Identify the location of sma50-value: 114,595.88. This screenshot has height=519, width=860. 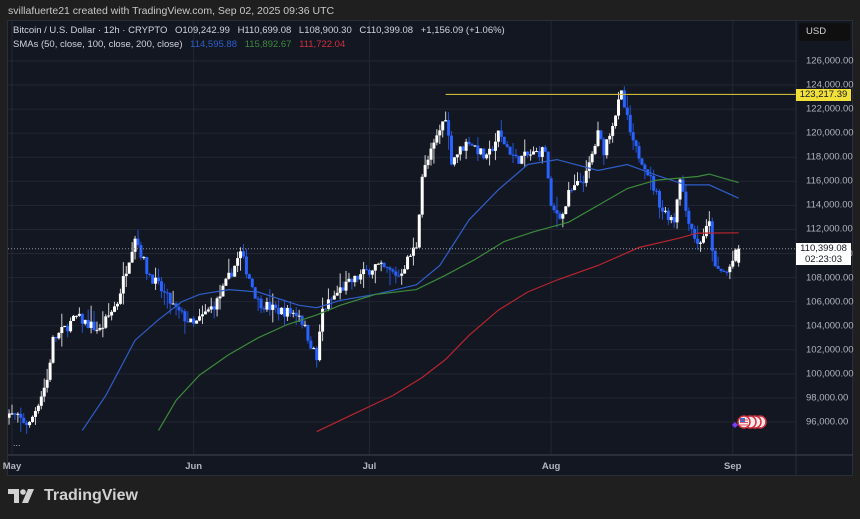
(213, 44).